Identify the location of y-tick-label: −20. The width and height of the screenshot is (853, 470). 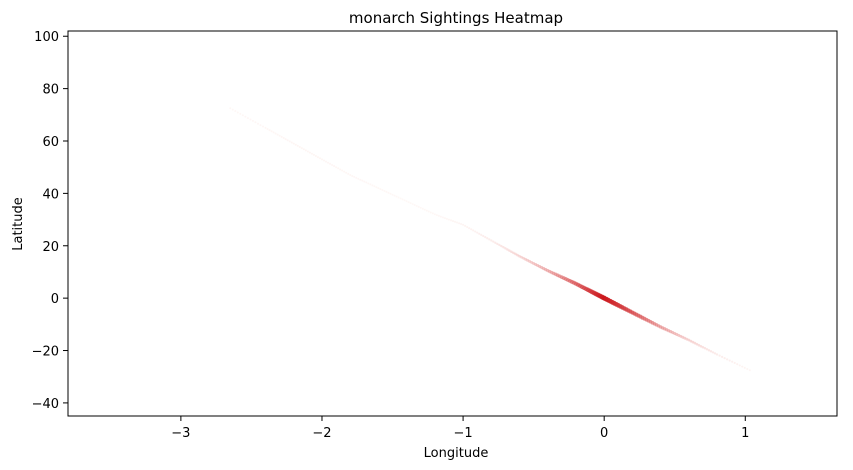
(45, 352).